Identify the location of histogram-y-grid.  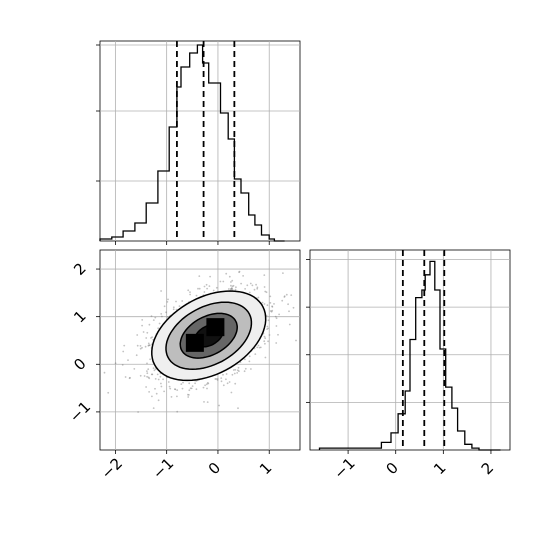
(410, 350).